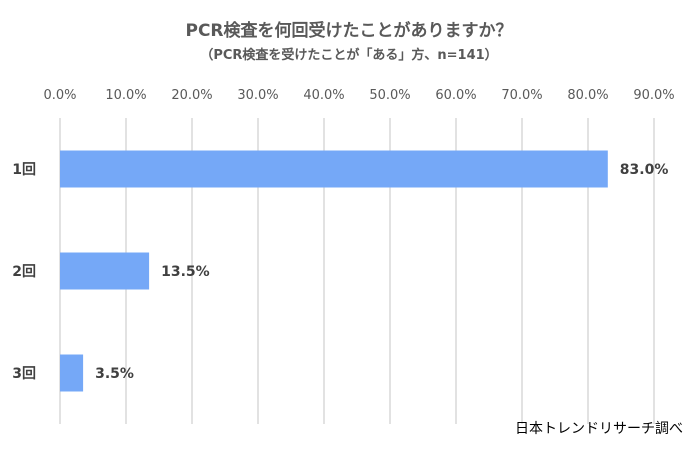 Image resolution: width=699 pixels, height=452 pixels. I want to click on category-labels: 1回 2回 3回, so click(24, 272).